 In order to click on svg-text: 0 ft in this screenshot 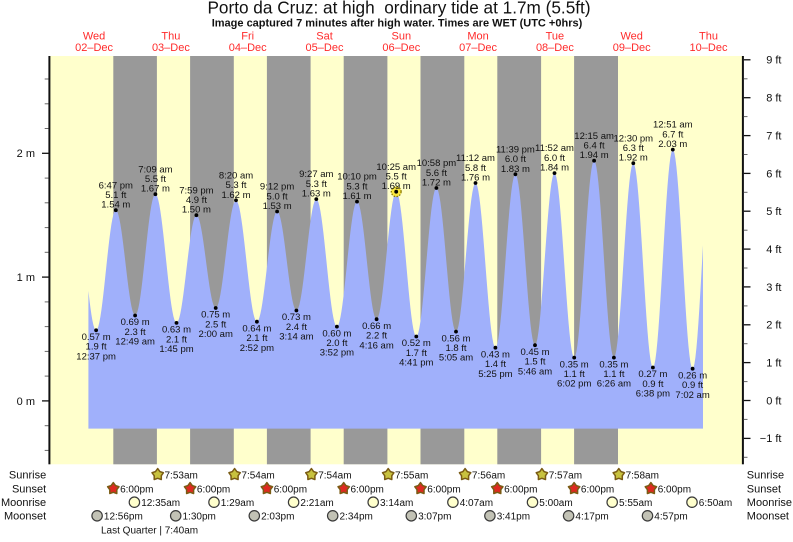, I will do `click(773, 401)`.